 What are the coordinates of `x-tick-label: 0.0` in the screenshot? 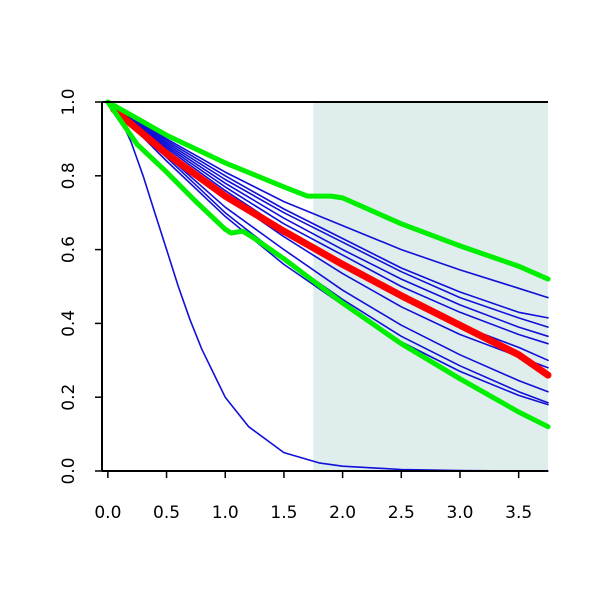 It's located at (107, 513).